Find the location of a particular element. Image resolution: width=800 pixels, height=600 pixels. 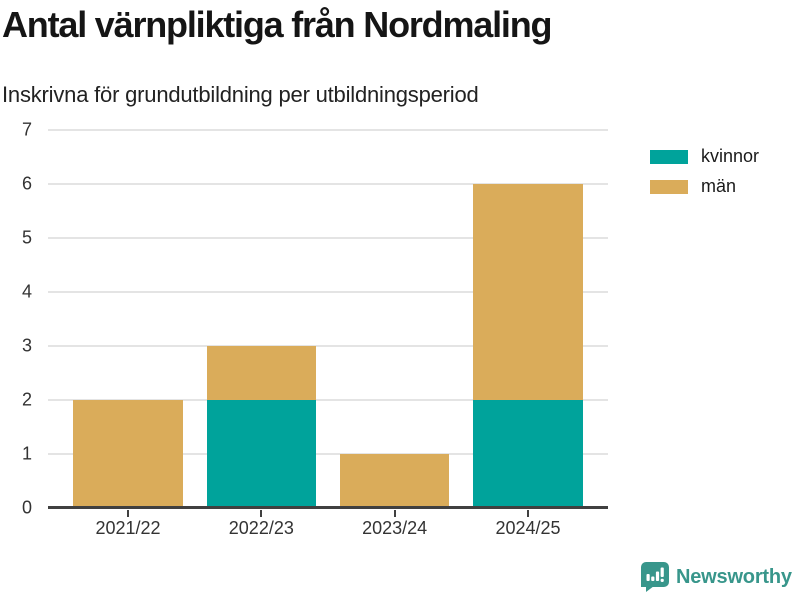

newsworthy-branding: Newsworthy is located at coordinates (716, 577).